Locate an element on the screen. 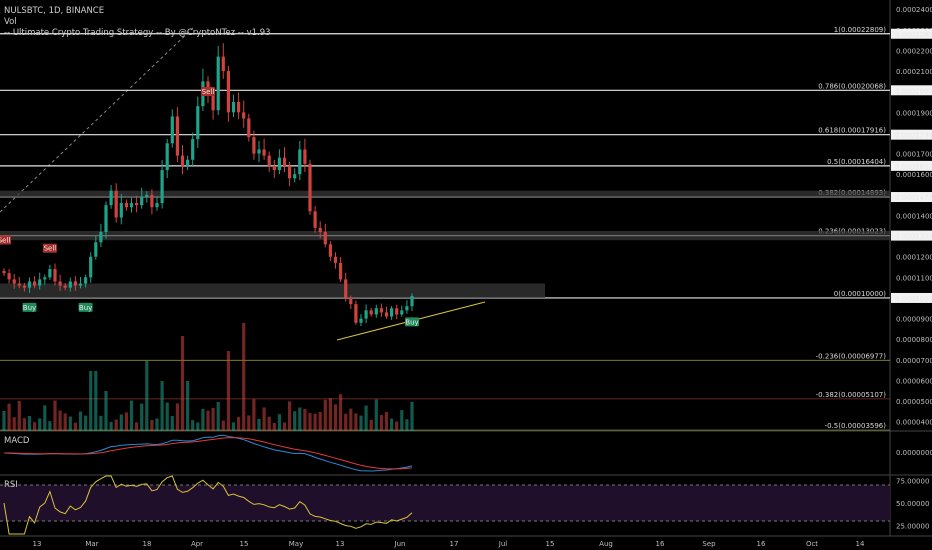  rsi-tick-1: 50.00000 is located at coordinates (912, 504).